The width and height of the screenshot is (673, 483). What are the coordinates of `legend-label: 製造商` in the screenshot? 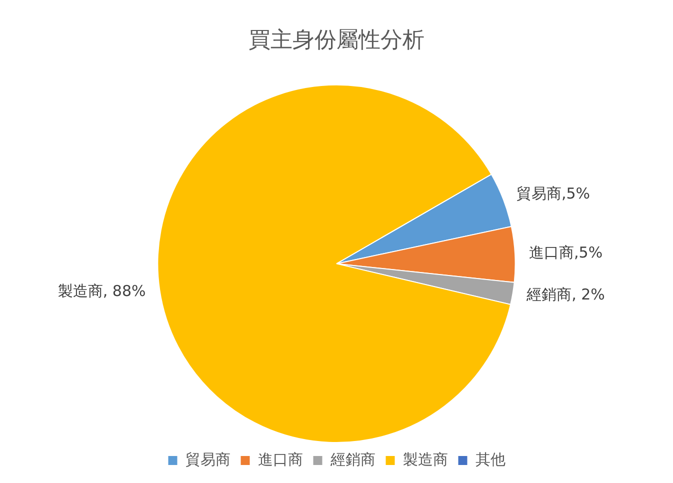 It's located at (425, 459).